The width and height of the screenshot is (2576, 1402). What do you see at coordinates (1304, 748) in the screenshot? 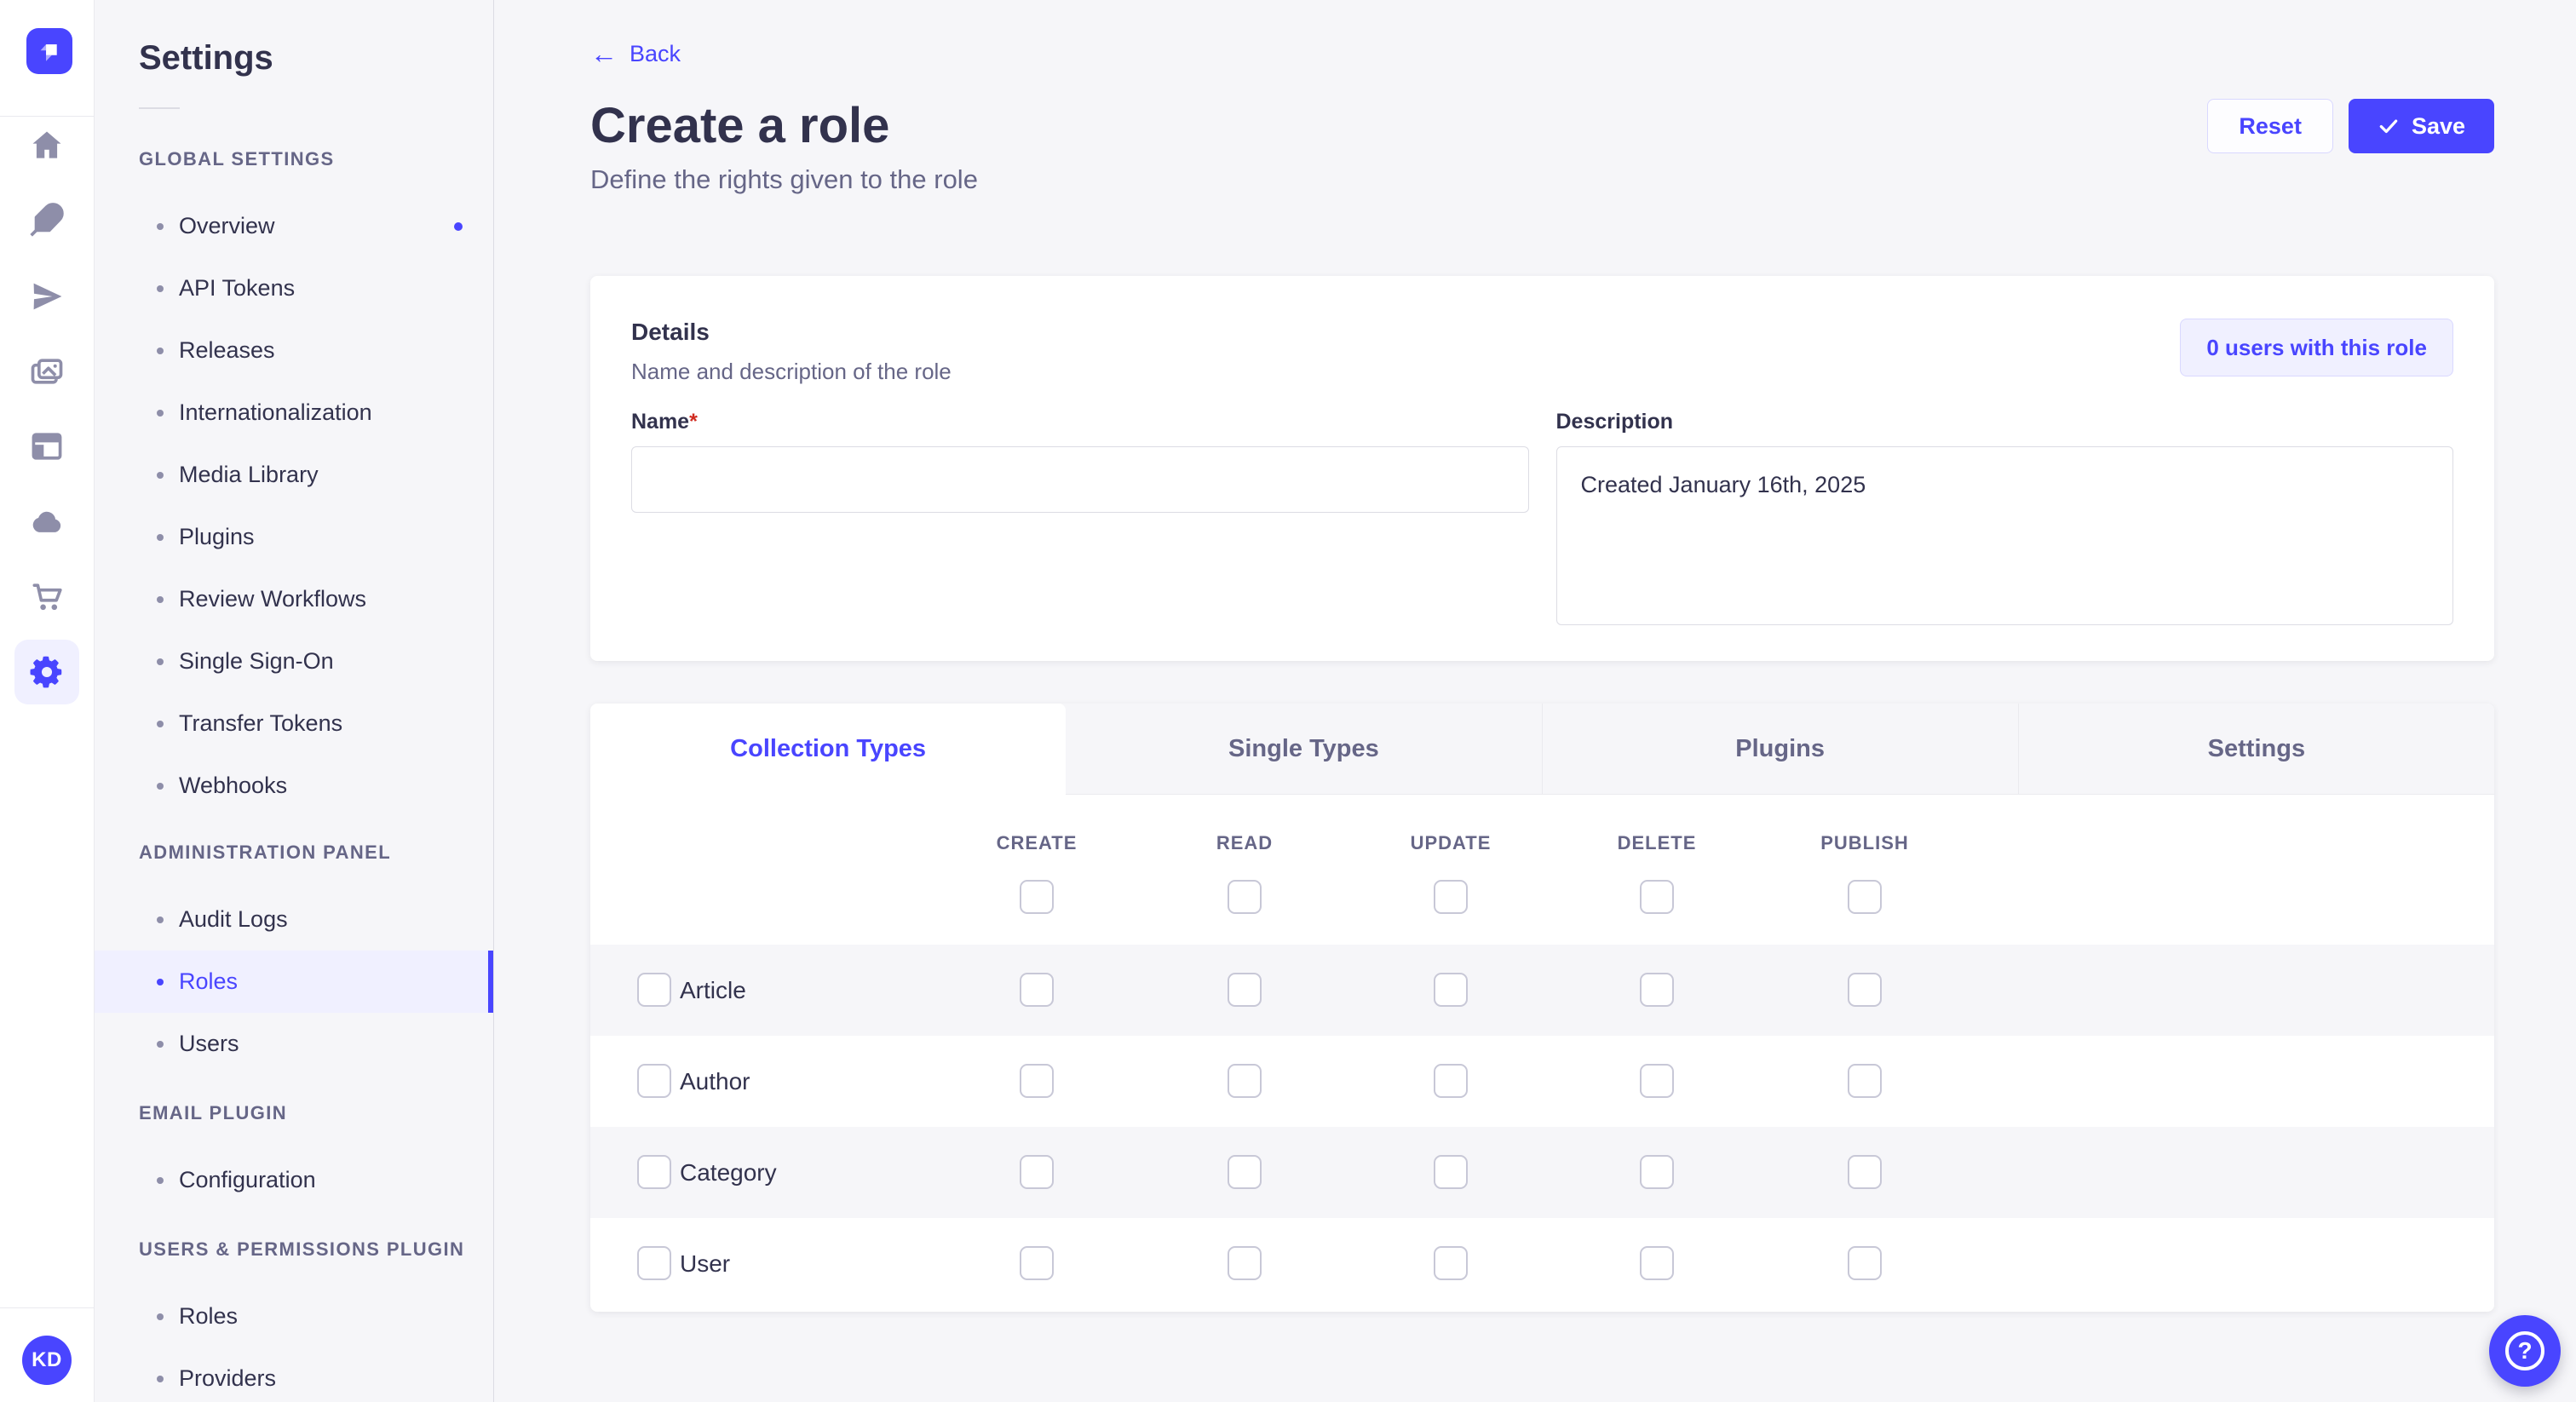
I see `tab-single-types: Single Types` at bounding box center [1304, 748].